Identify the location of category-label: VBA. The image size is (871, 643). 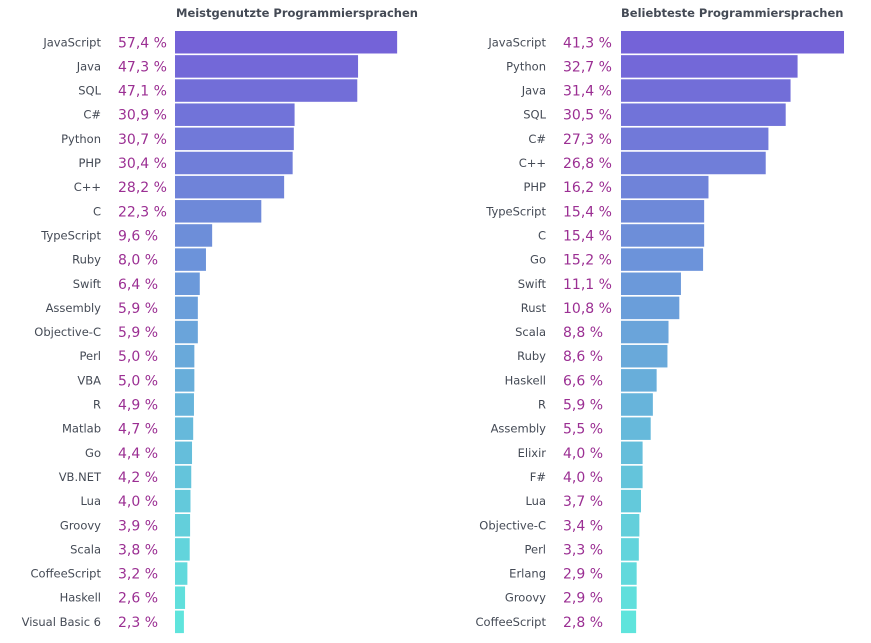
(89, 380).